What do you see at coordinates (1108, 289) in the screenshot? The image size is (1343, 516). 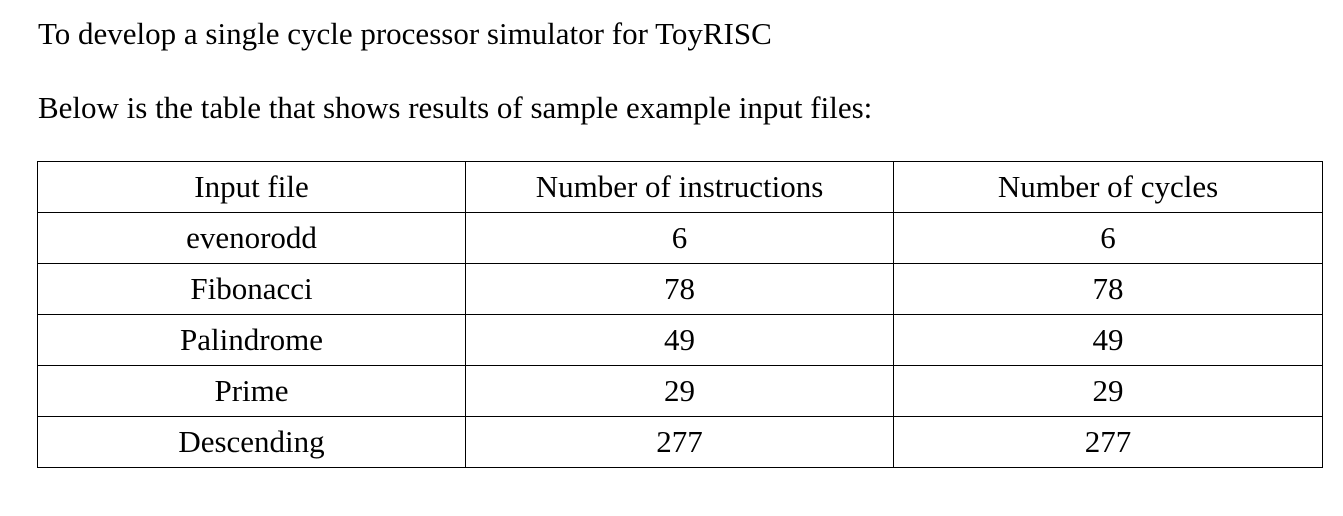 I see `cell-cycles: 78` at bounding box center [1108, 289].